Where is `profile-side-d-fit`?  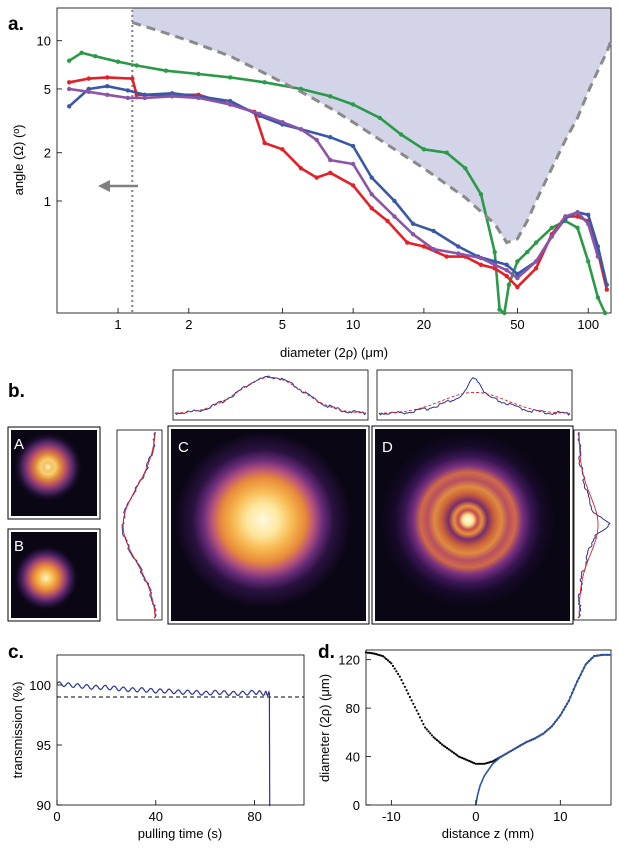
profile-side-d-fit is located at coordinates (588, 525).